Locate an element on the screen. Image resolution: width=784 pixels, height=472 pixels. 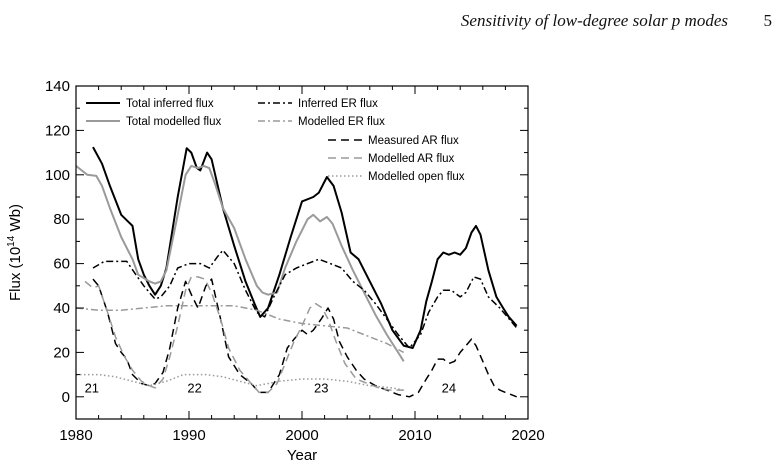
y-tick-label: 20 is located at coordinates (61, 352).